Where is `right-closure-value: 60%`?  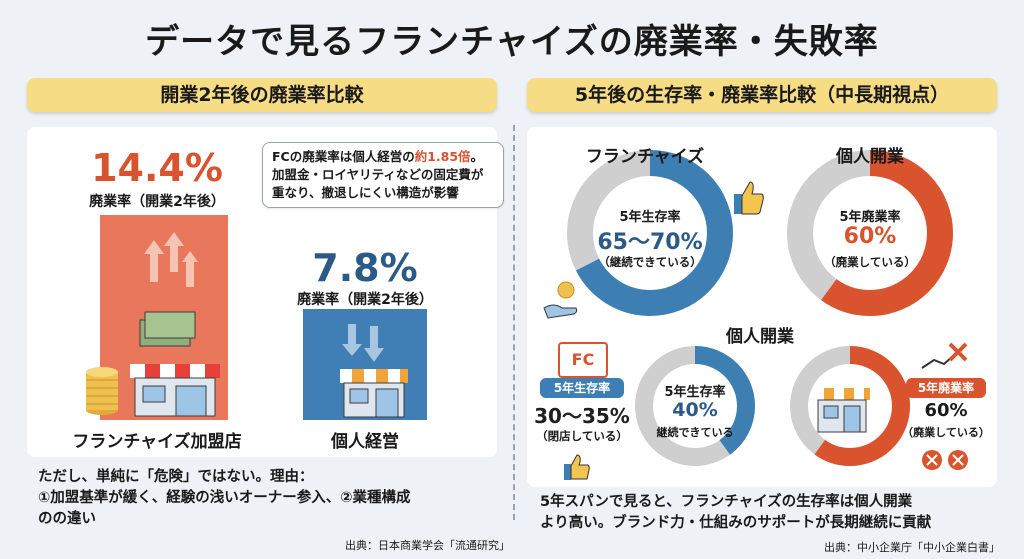
right-closure-value: 60% is located at coordinates (946, 410).